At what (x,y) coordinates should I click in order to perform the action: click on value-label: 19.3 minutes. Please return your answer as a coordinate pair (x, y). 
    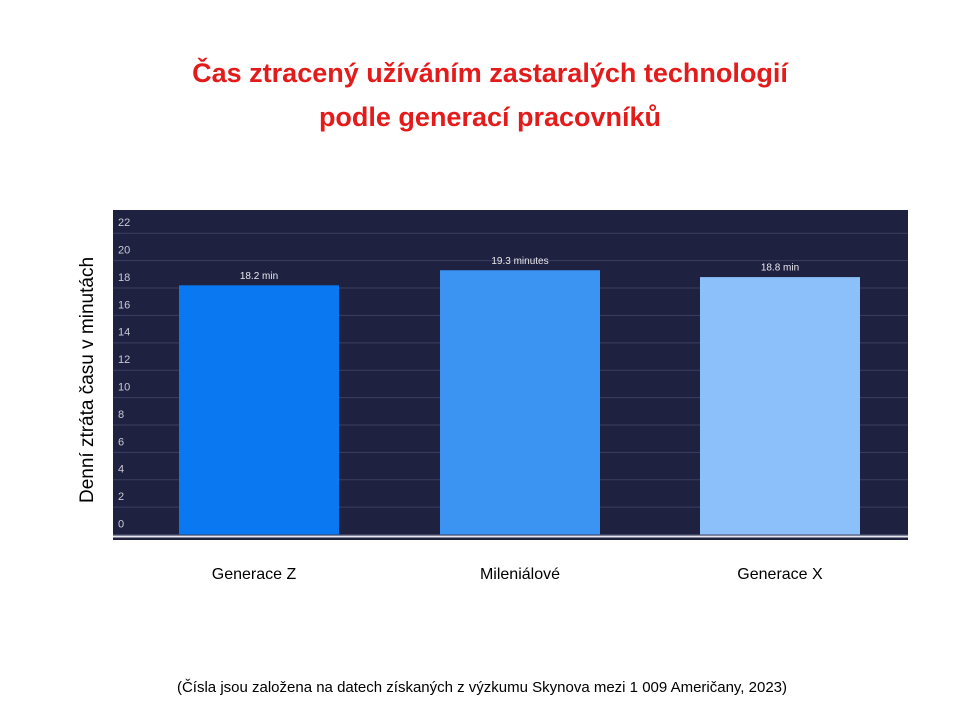
    Looking at the image, I should click on (519, 261).